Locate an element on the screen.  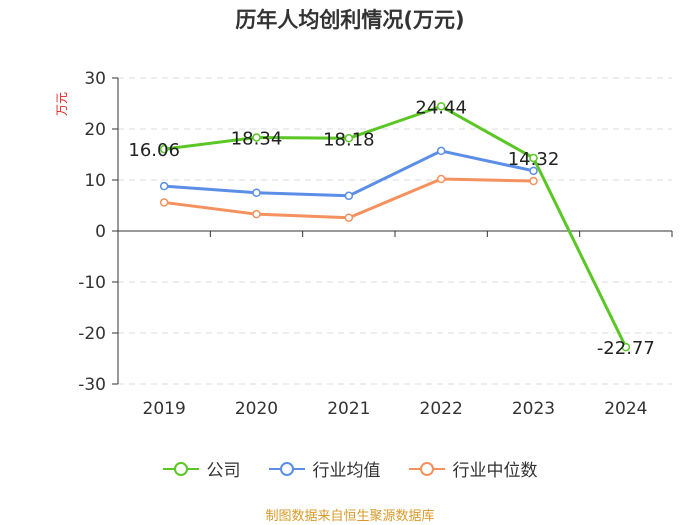
legend-item-industry-median: 行业中位数 is located at coordinates (473, 468).